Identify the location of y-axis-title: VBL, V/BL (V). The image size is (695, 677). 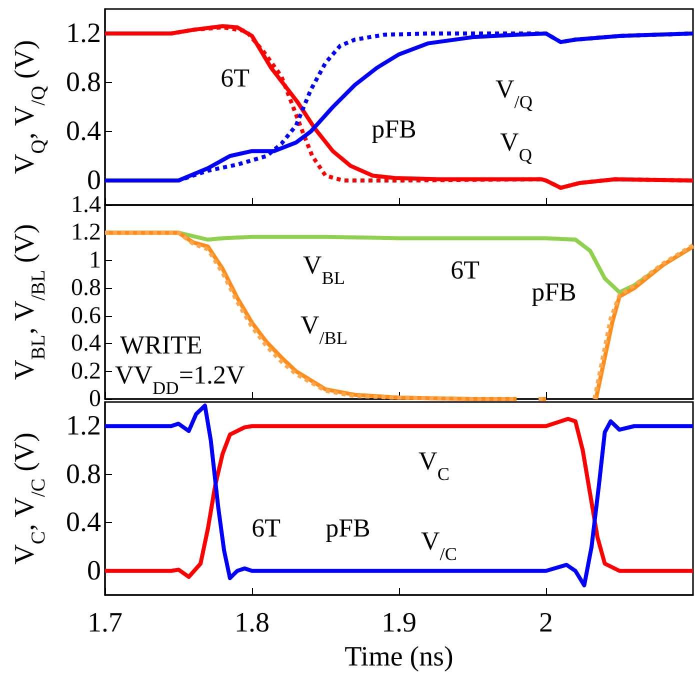
(30, 302).